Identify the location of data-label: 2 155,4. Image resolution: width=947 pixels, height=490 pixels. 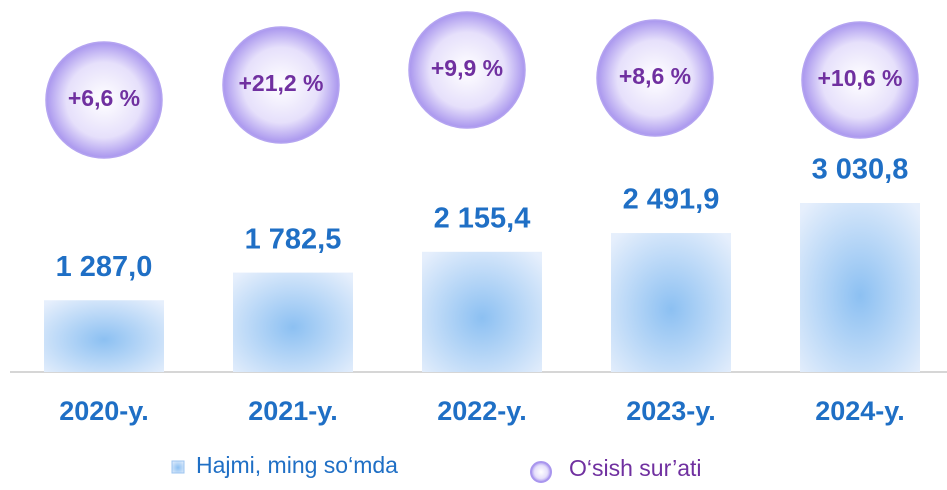
(482, 218).